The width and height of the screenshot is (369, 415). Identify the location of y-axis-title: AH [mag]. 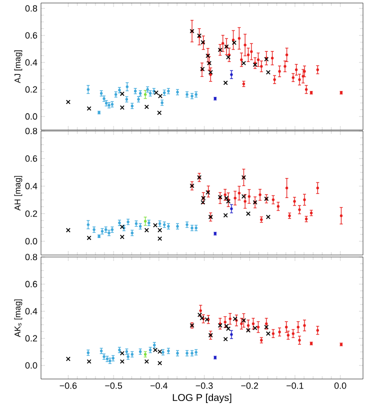
(18, 193).